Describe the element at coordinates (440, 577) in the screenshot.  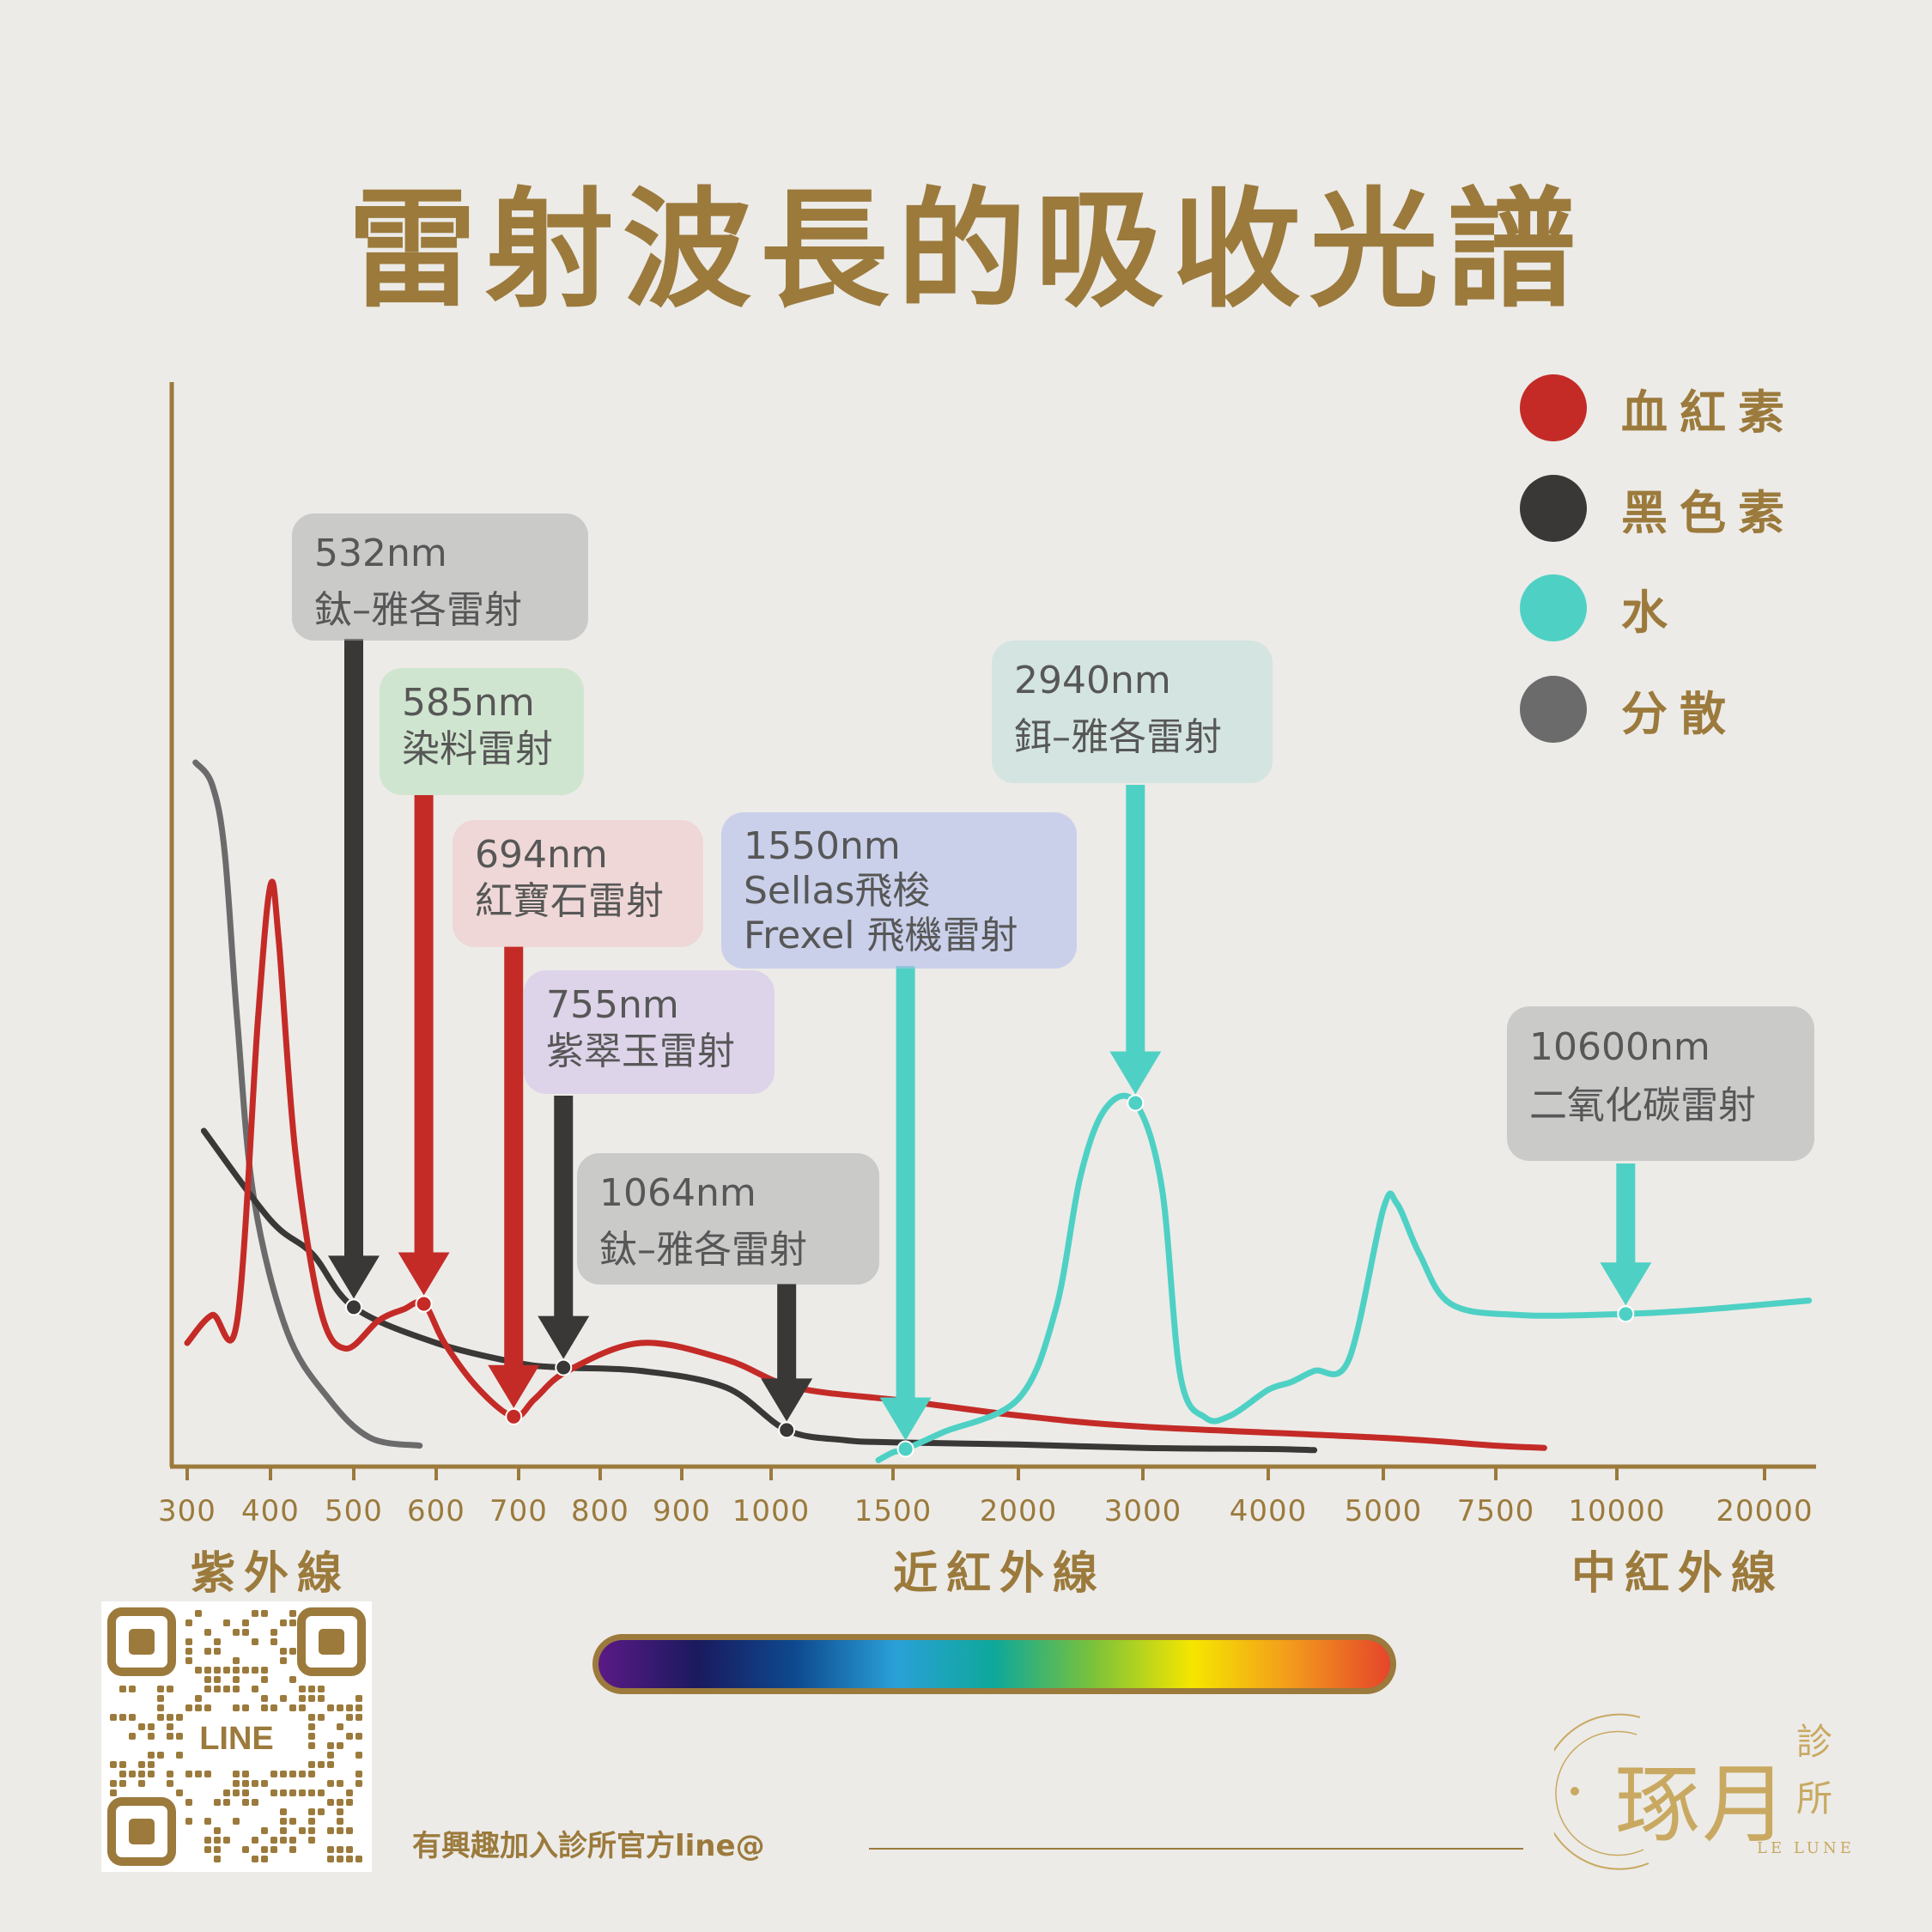
I see `laser-callout: 532nm 鈦–雅各雷射` at that location.